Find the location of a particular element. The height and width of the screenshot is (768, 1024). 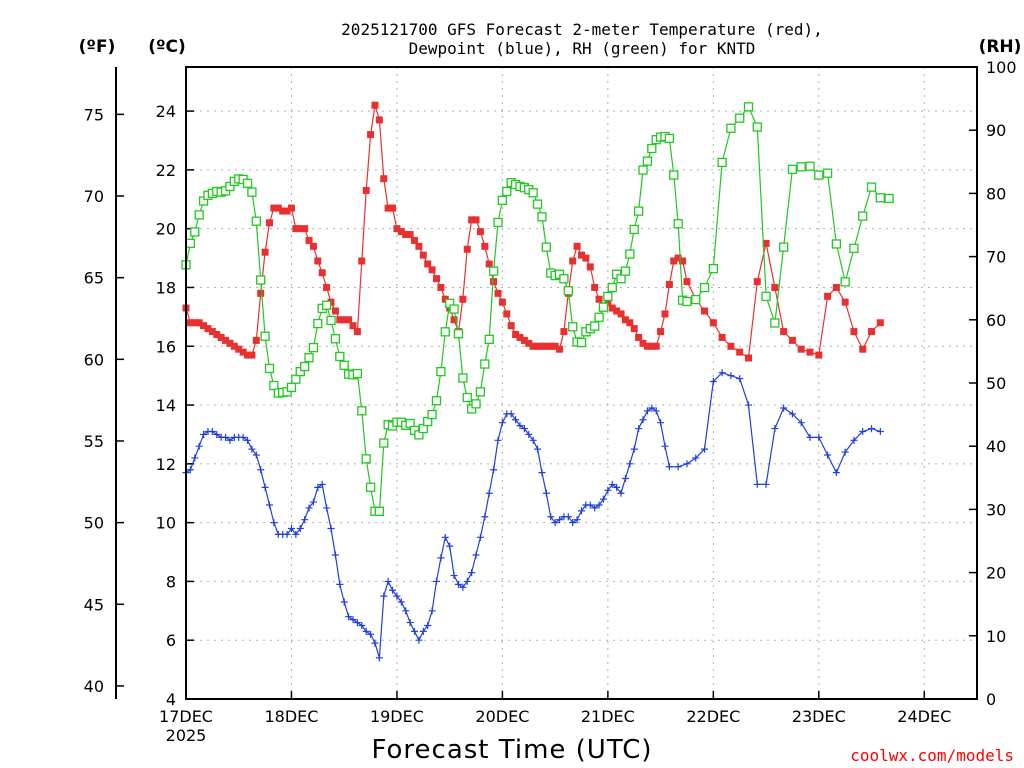

celsius-tick-label: 18 is located at coordinates (166, 287).